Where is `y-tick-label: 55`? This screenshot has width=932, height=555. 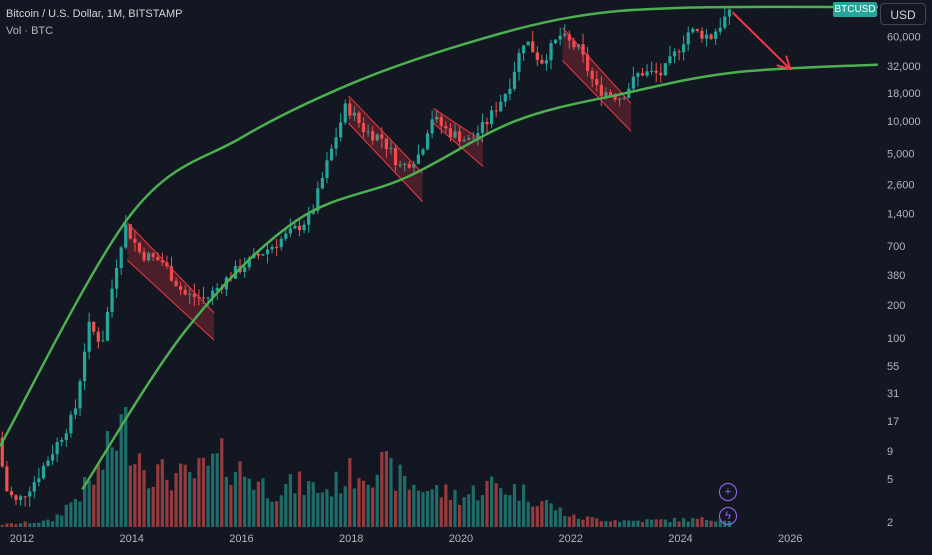 y-tick-label: 55 is located at coordinates (893, 367).